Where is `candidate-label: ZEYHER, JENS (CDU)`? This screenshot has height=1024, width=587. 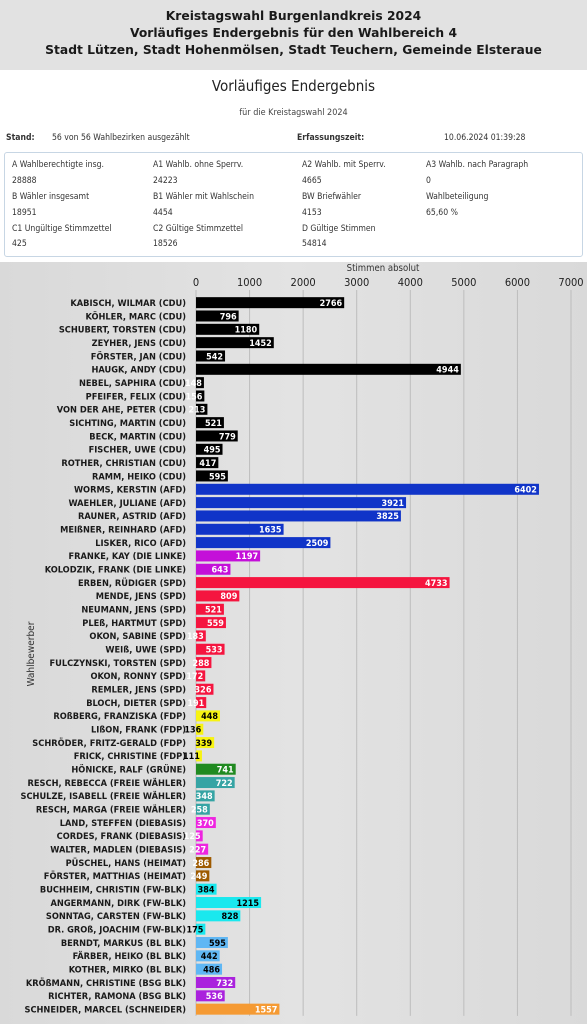 candidate-label: ZEYHER, JENS (CDU) is located at coordinates (139, 343).